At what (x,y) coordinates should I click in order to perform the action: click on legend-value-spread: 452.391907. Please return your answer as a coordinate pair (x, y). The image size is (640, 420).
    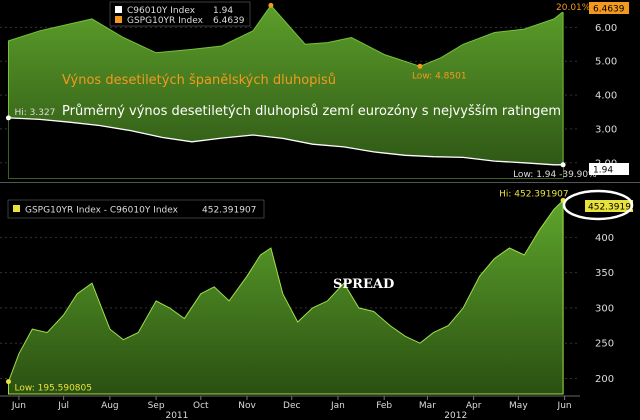
    Looking at the image, I should click on (229, 211).